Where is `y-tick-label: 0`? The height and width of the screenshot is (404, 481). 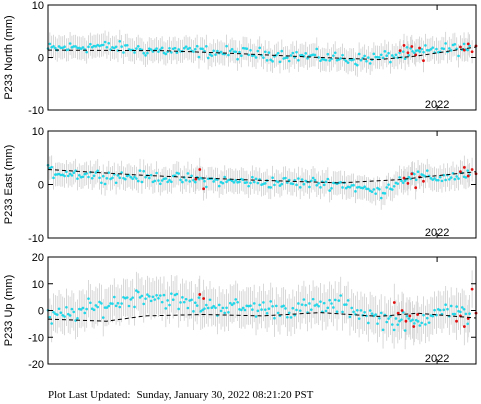
y-tick-label: 0 is located at coordinates (41, 312).